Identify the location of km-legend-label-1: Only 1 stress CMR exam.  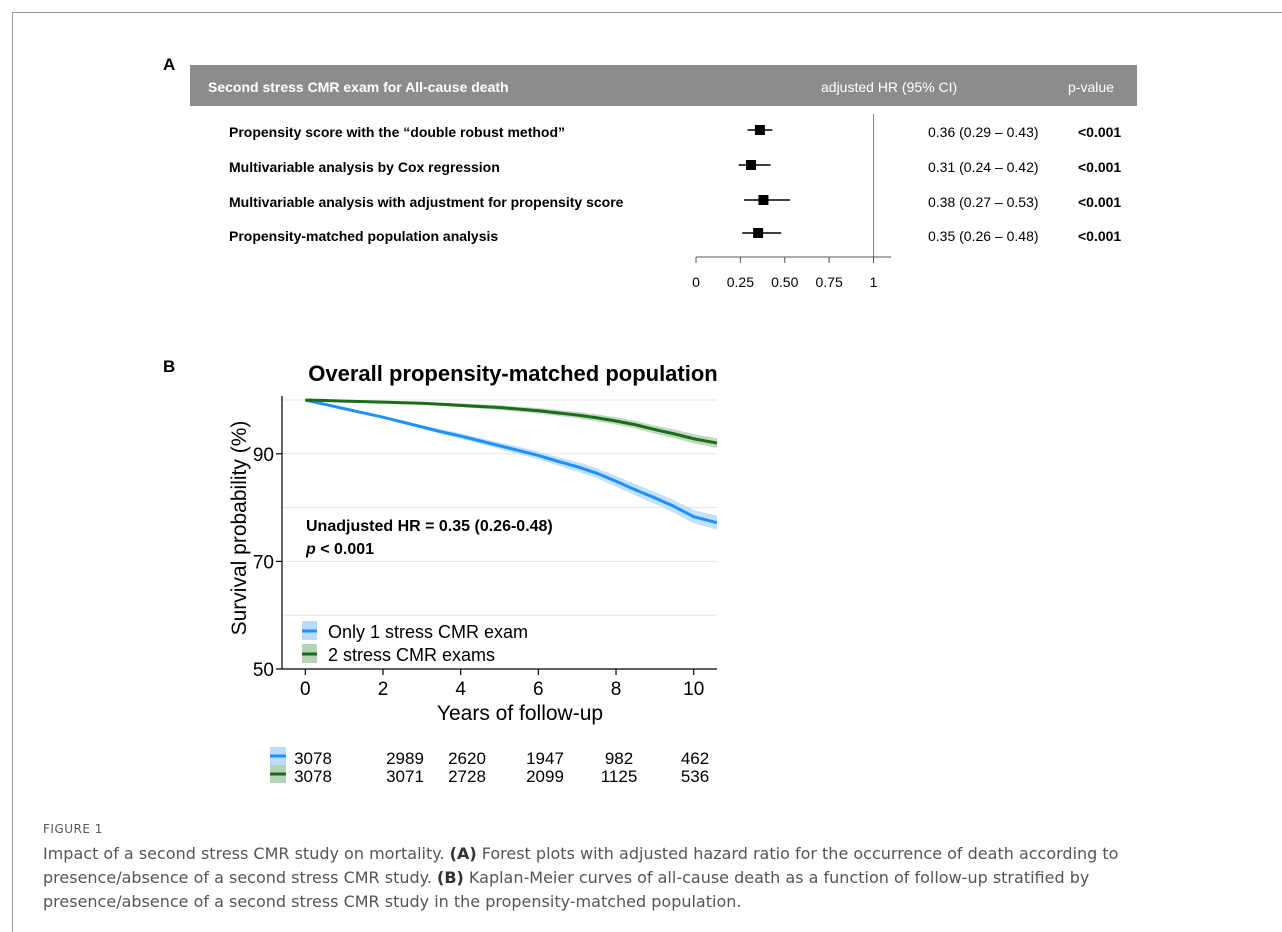
(428, 632).